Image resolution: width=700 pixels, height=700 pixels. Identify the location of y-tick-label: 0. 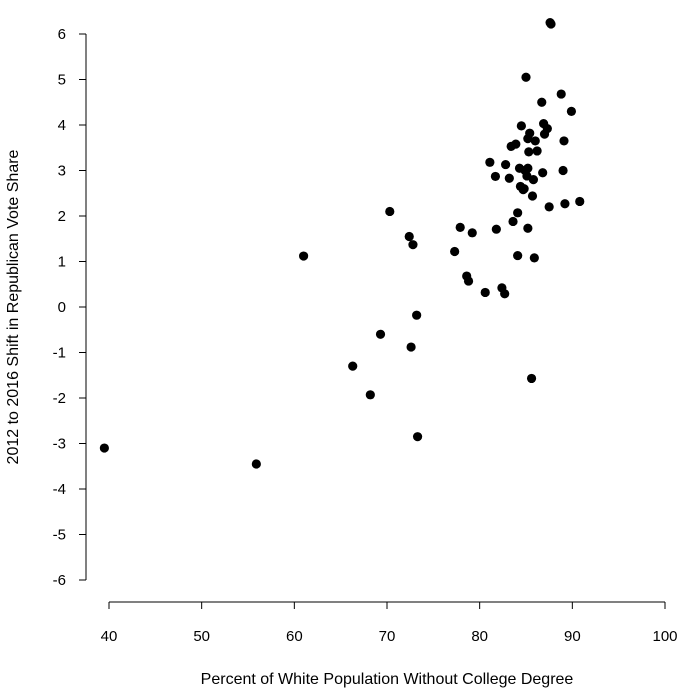
(62, 307).